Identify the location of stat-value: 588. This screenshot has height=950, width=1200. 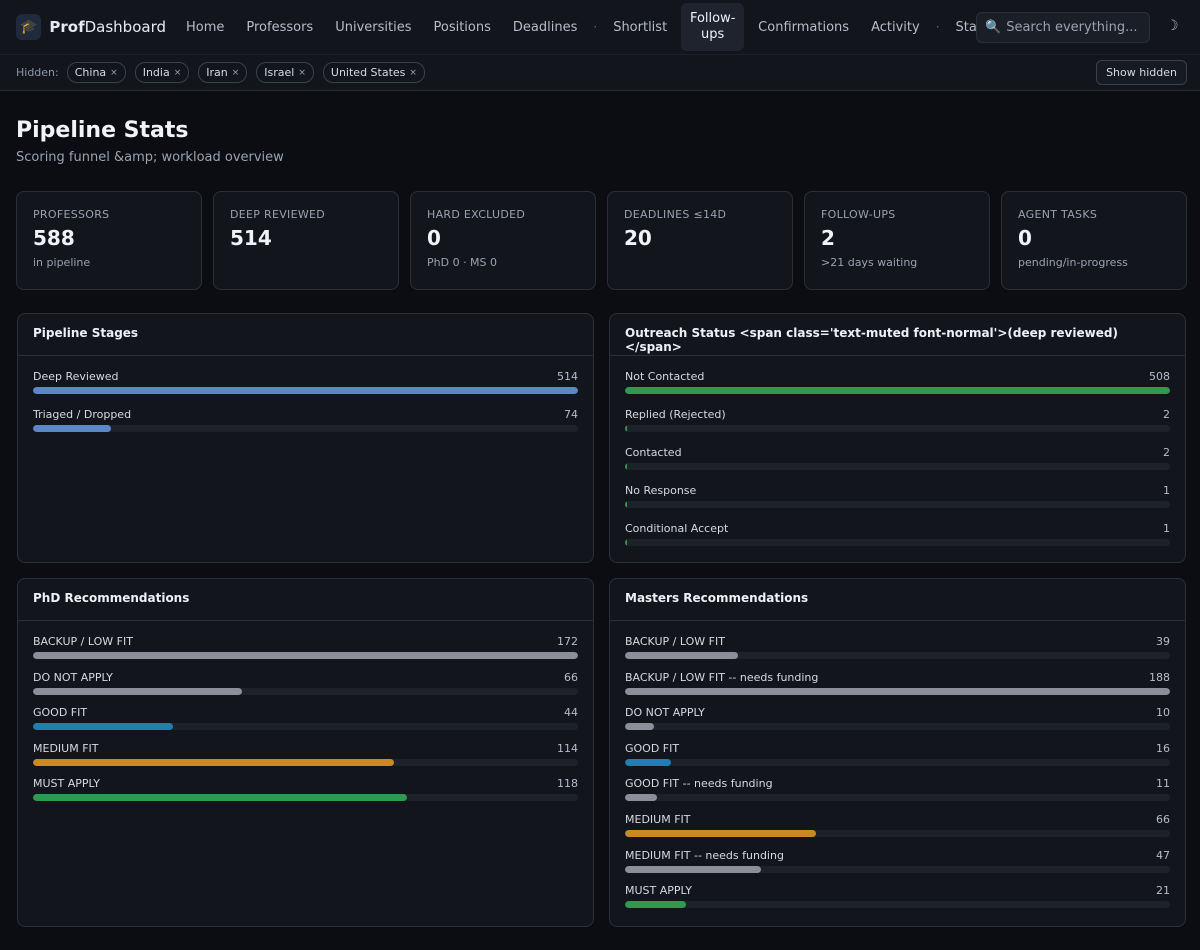
(54, 238).